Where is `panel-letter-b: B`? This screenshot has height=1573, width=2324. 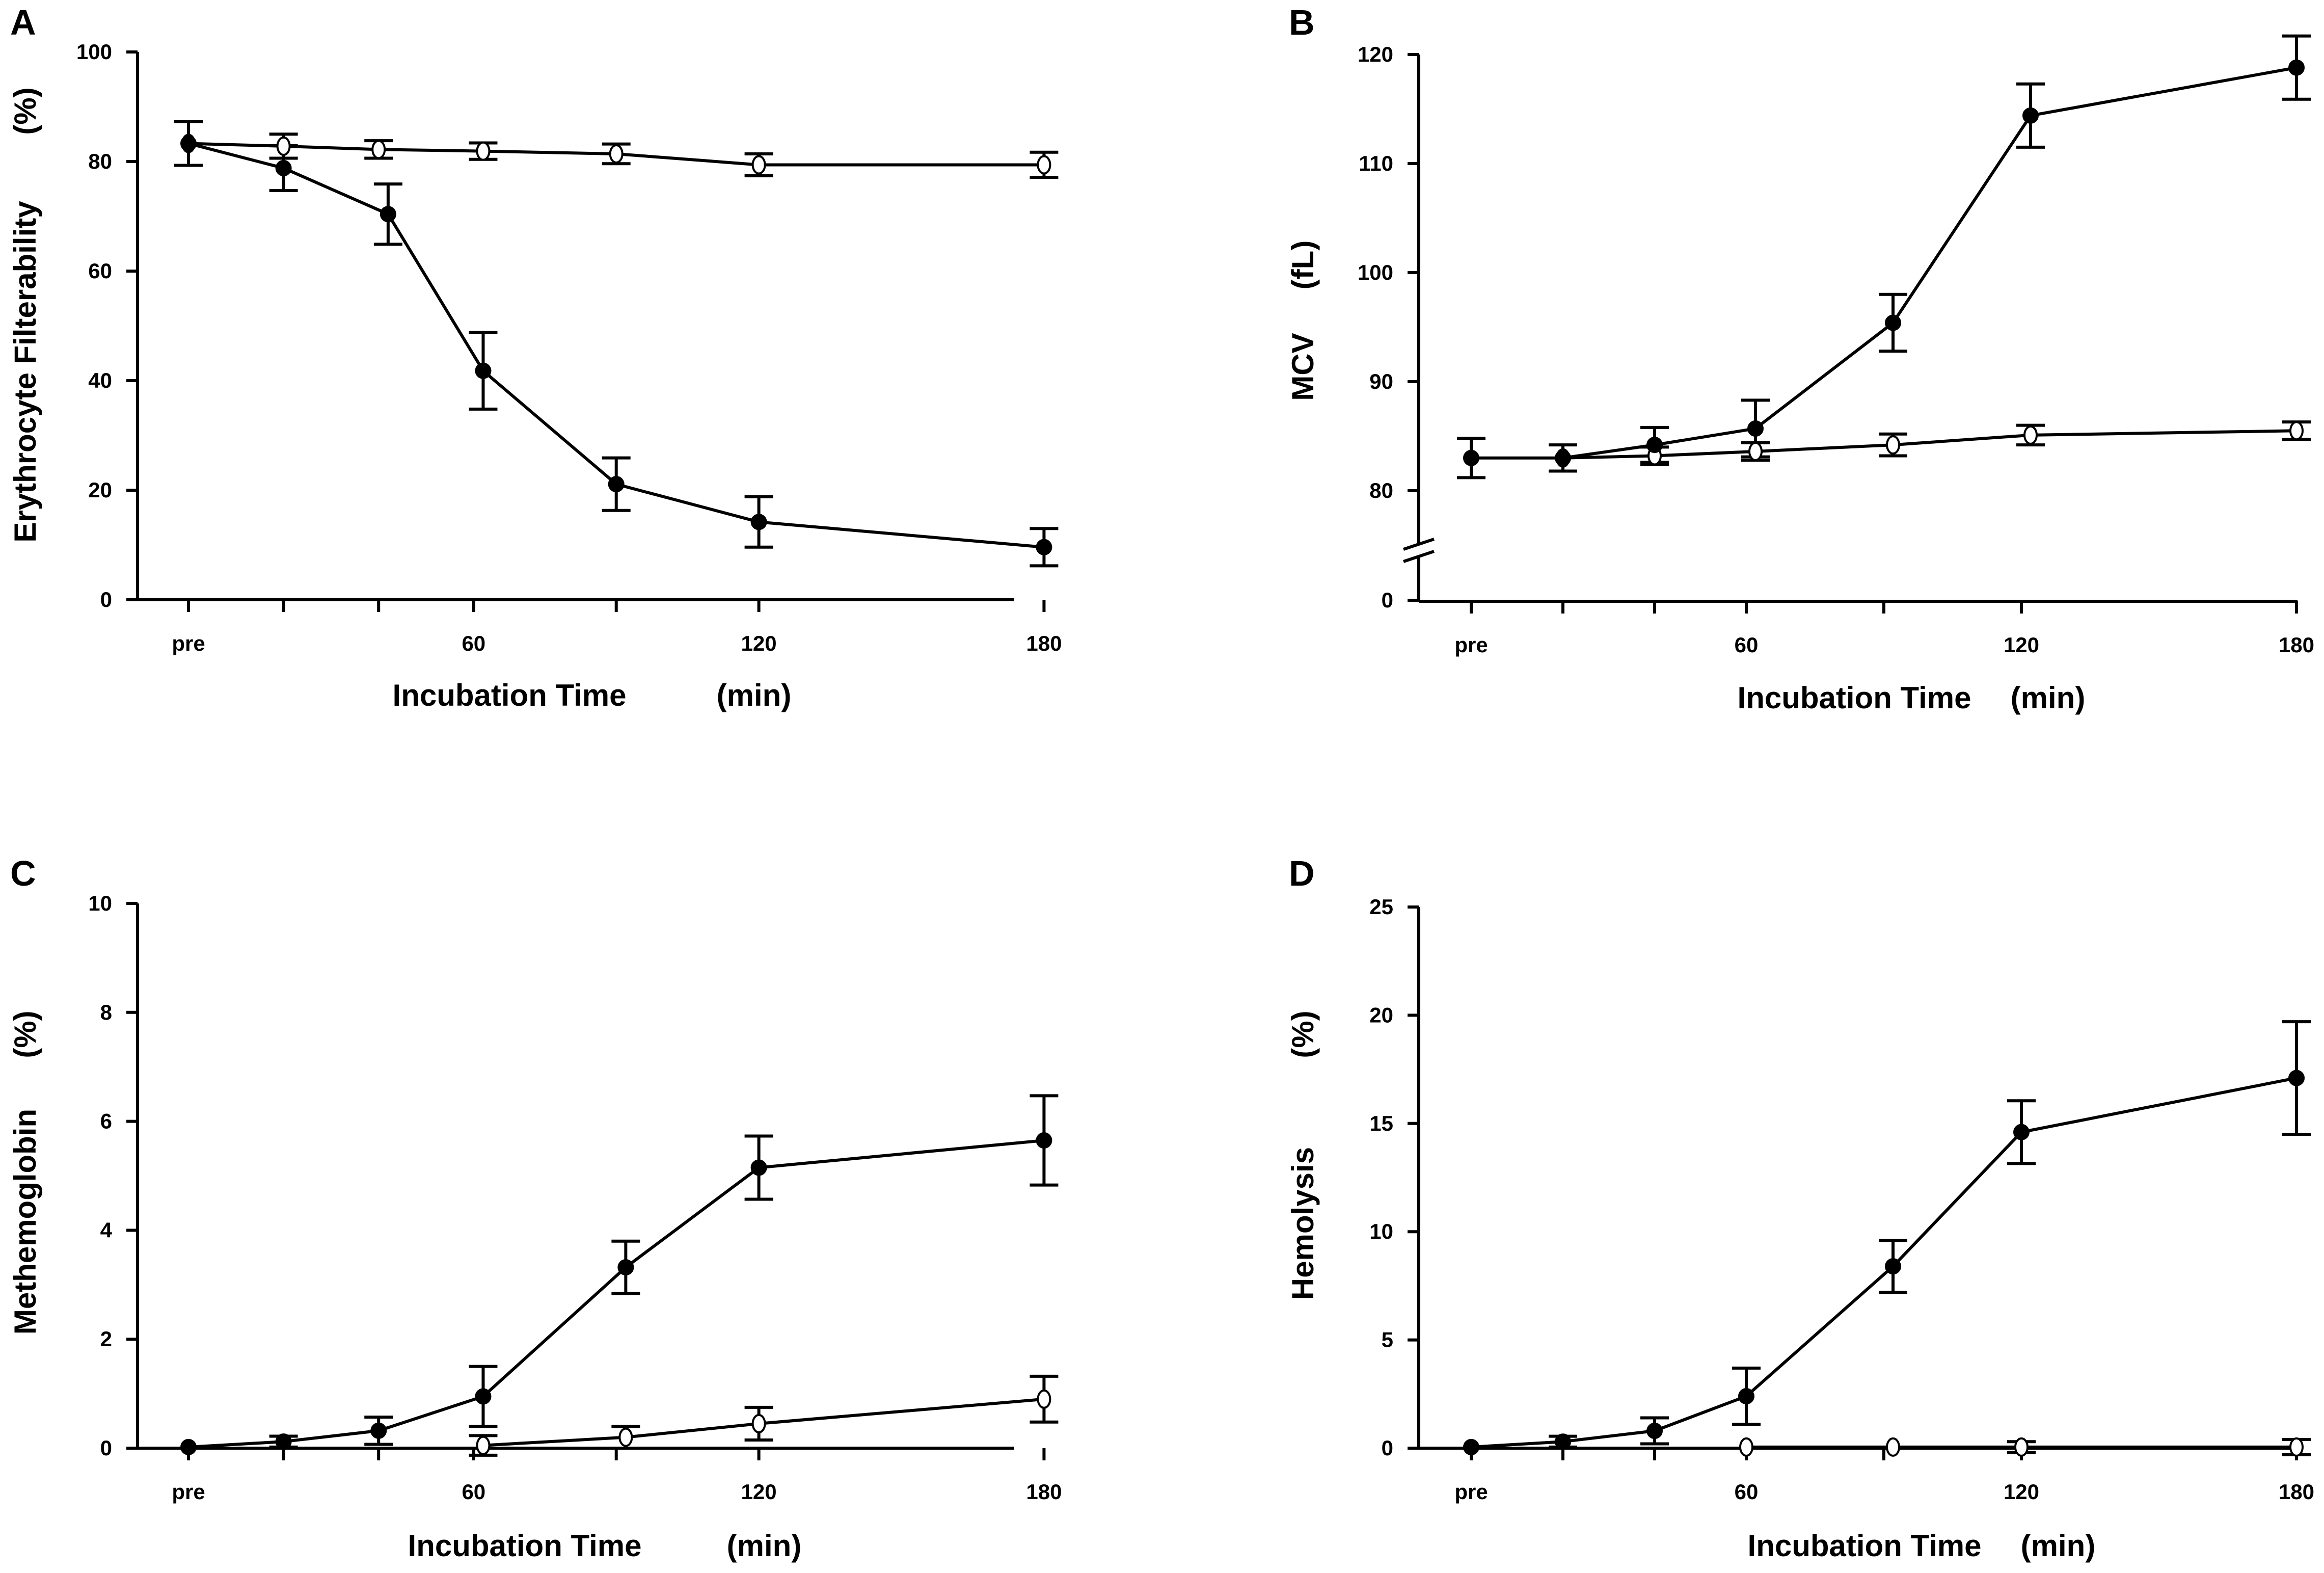
panel-letter-b: B is located at coordinates (1302, 22).